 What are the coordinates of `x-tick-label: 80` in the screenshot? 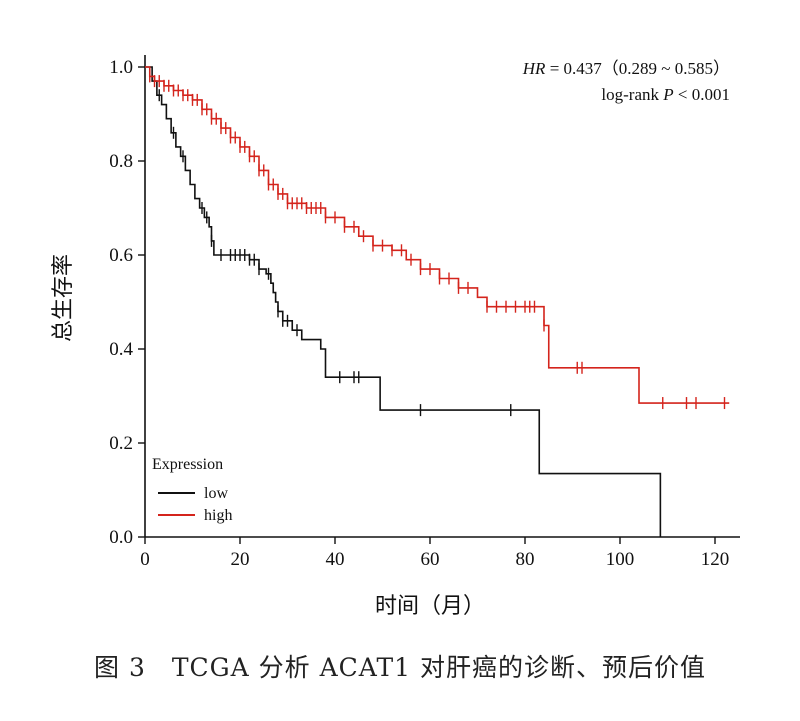 It's located at (525, 559).